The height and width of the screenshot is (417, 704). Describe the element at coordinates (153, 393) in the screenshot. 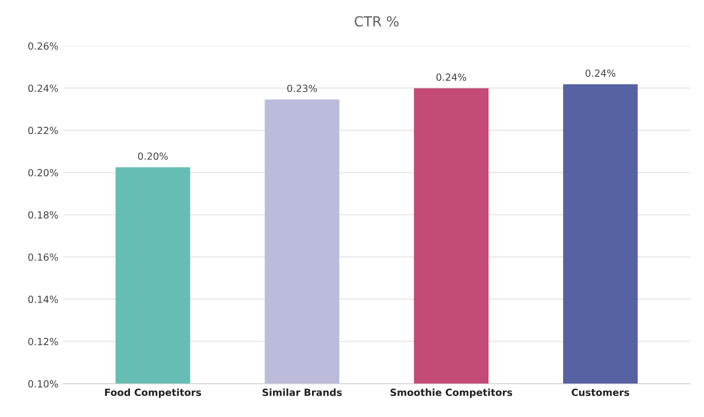

I see `x-tick-label: Food Competitors` at that location.